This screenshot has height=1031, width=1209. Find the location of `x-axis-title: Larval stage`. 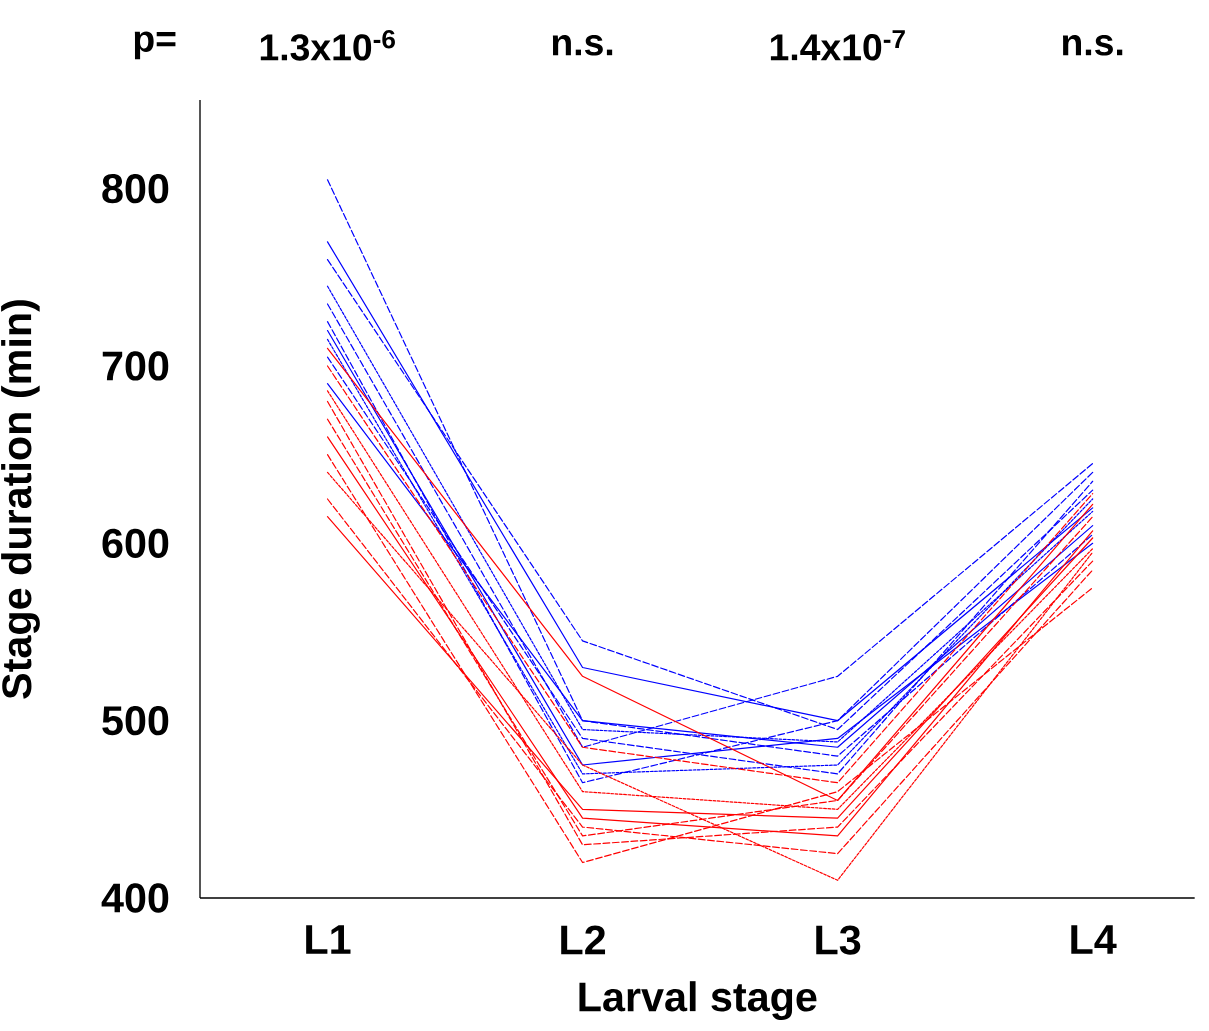

x-axis-title: Larval stage is located at coordinates (698, 1000).